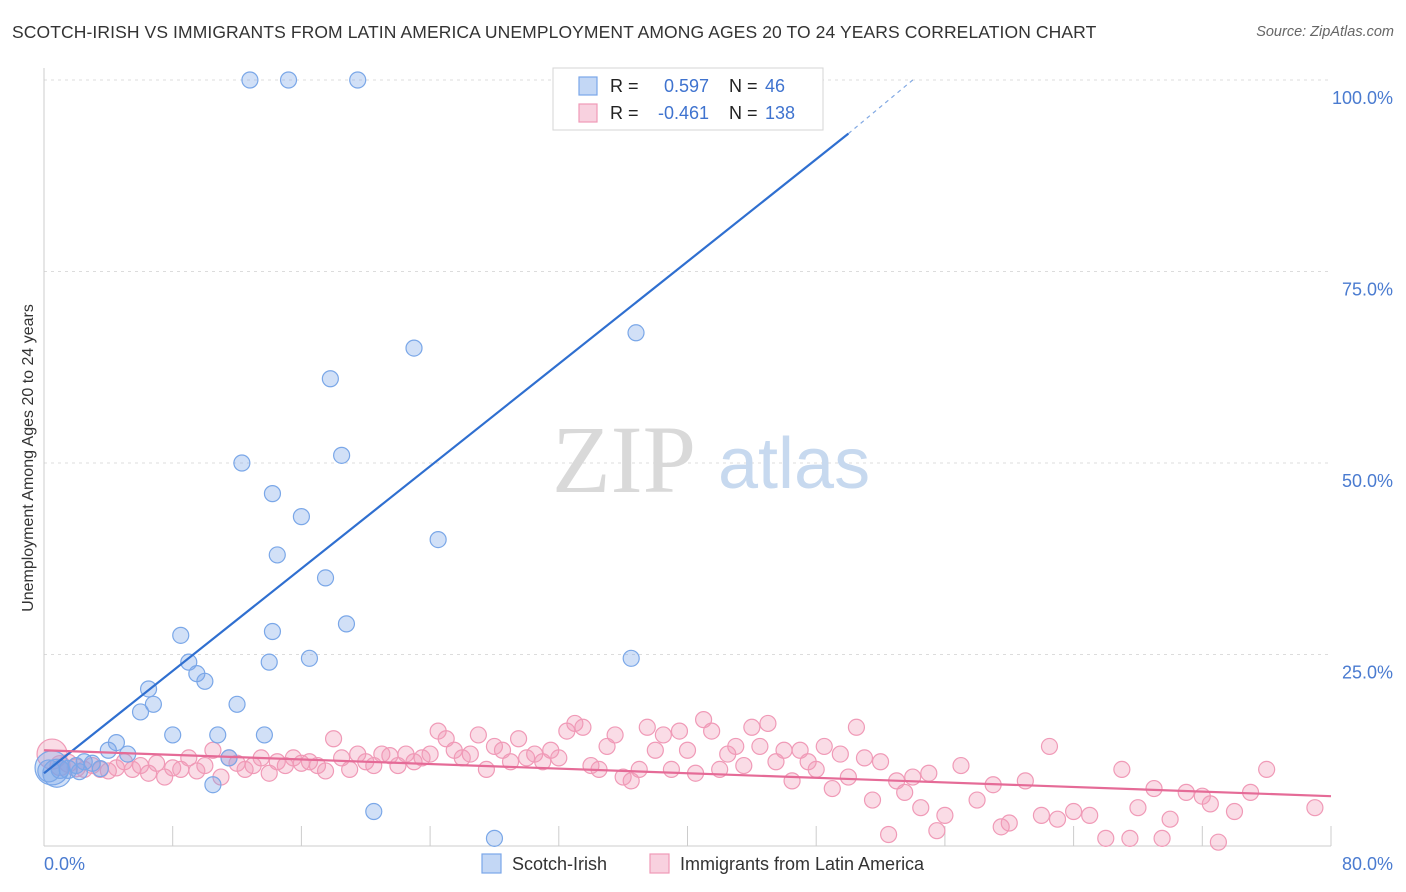  I want to click on legend-stats-frame, so click(688, 99).